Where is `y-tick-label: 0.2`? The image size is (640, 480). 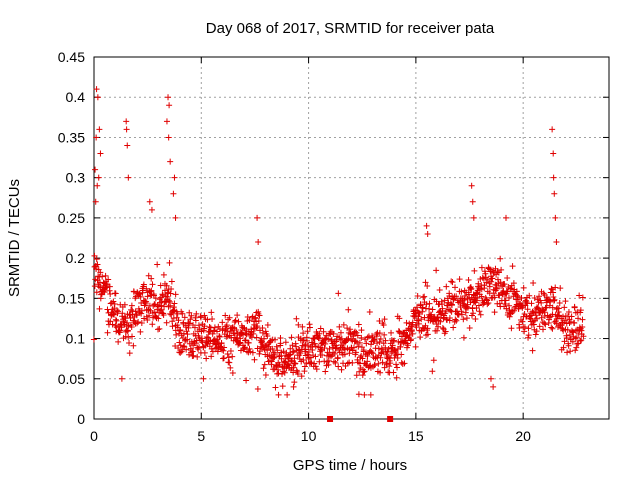
y-tick-label: 0.2 is located at coordinates (76, 258).